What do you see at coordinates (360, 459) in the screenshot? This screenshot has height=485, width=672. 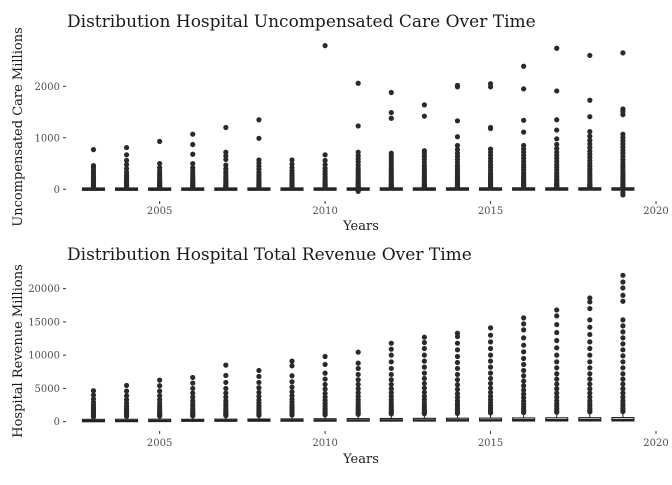 I see `x-axis-title: Years` at bounding box center [360, 459].